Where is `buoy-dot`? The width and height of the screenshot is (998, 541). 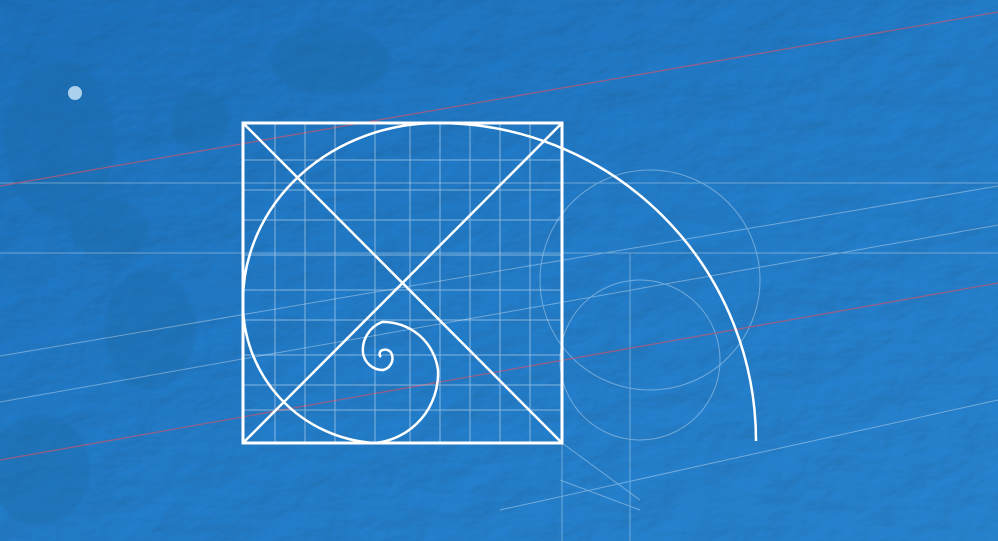 buoy-dot is located at coordinates (75, 93).